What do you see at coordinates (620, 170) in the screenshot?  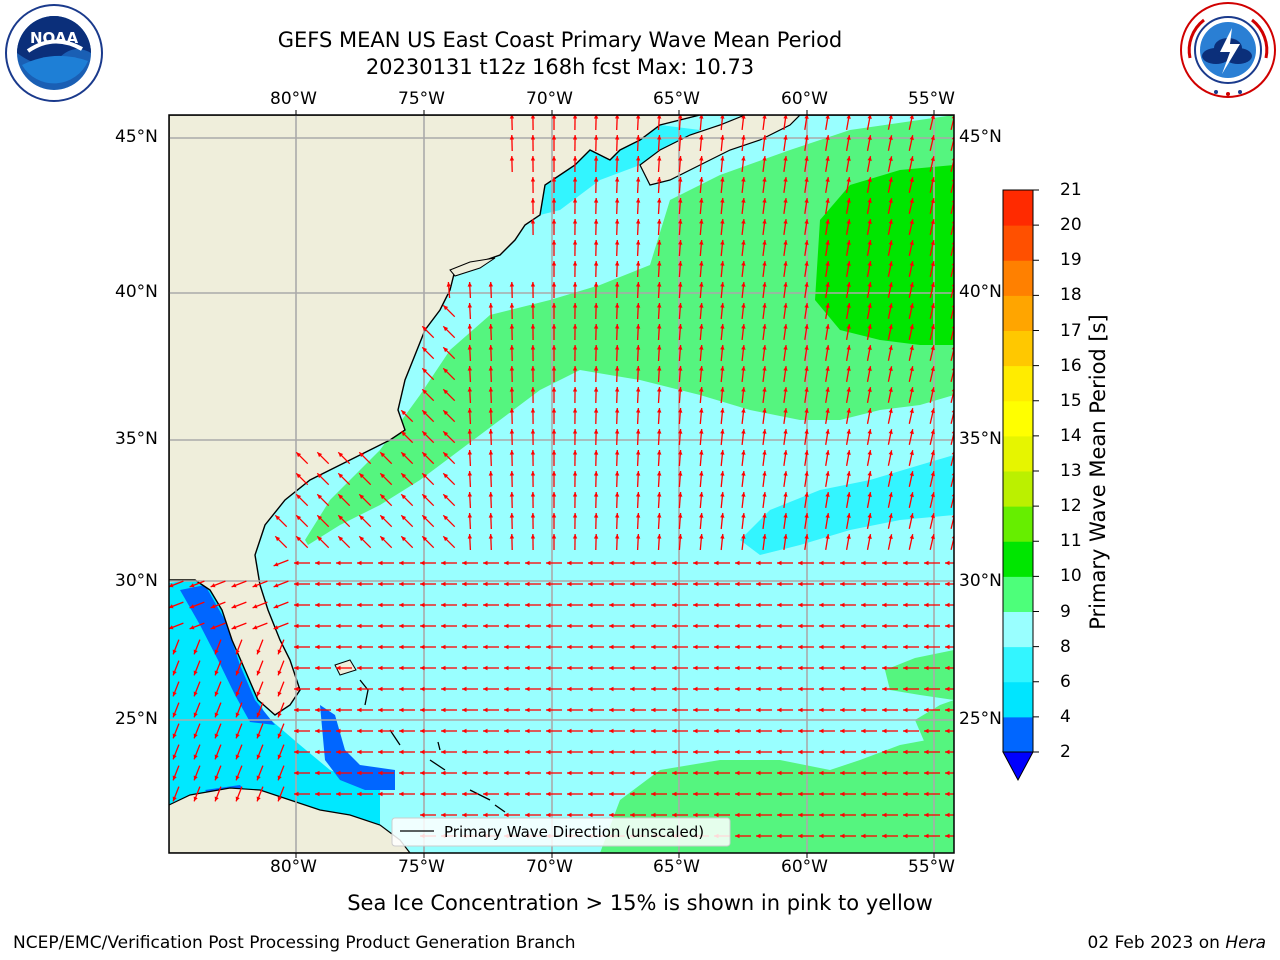 I see `cyan-gulf-maine` at bounding box center [620, 170].